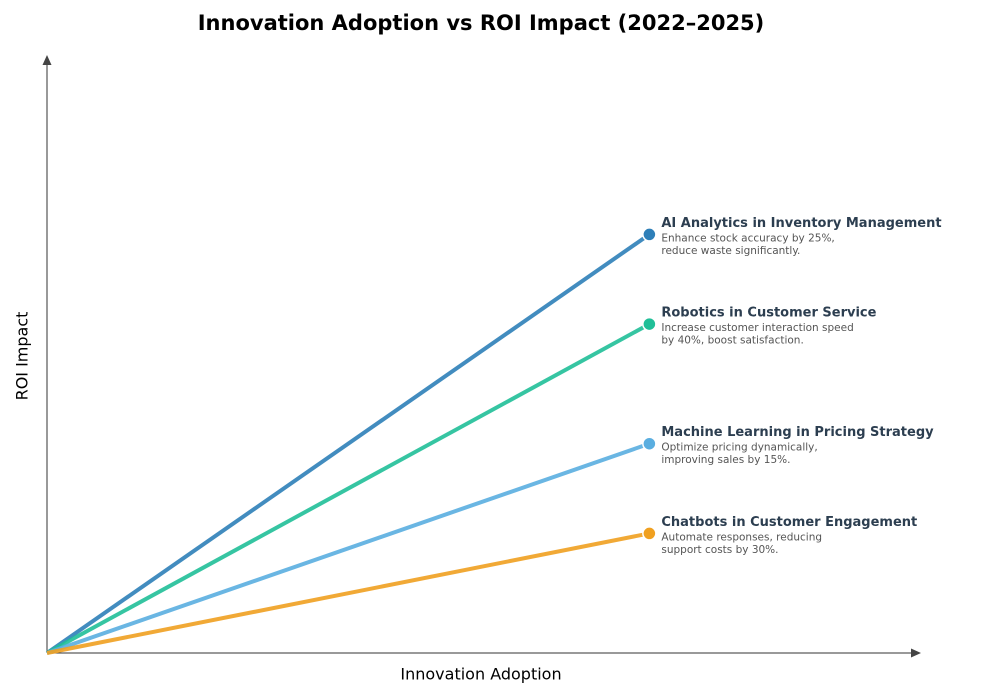 Image resolution: width=1000 pixels, height=700 pixels. What do you see at coordinates (348, 593) in the screenshot?
I see `series-line` at bounding box center [348, 593].